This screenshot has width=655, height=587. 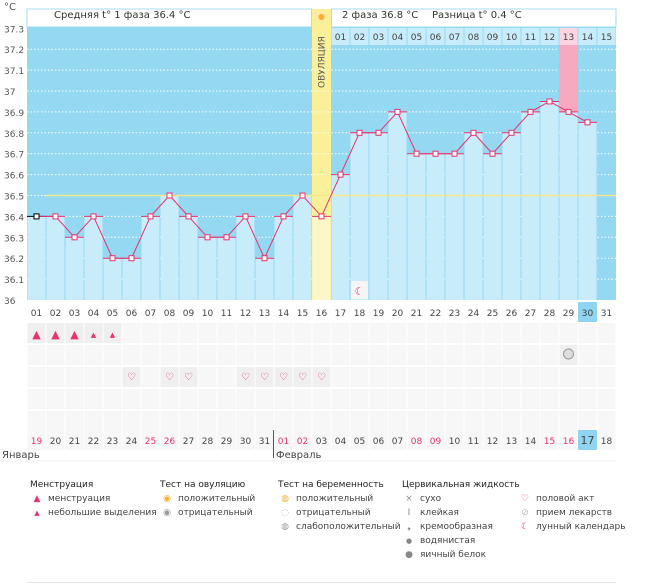 I want to click on calendar-date: 30, so click(x=246, y=442).